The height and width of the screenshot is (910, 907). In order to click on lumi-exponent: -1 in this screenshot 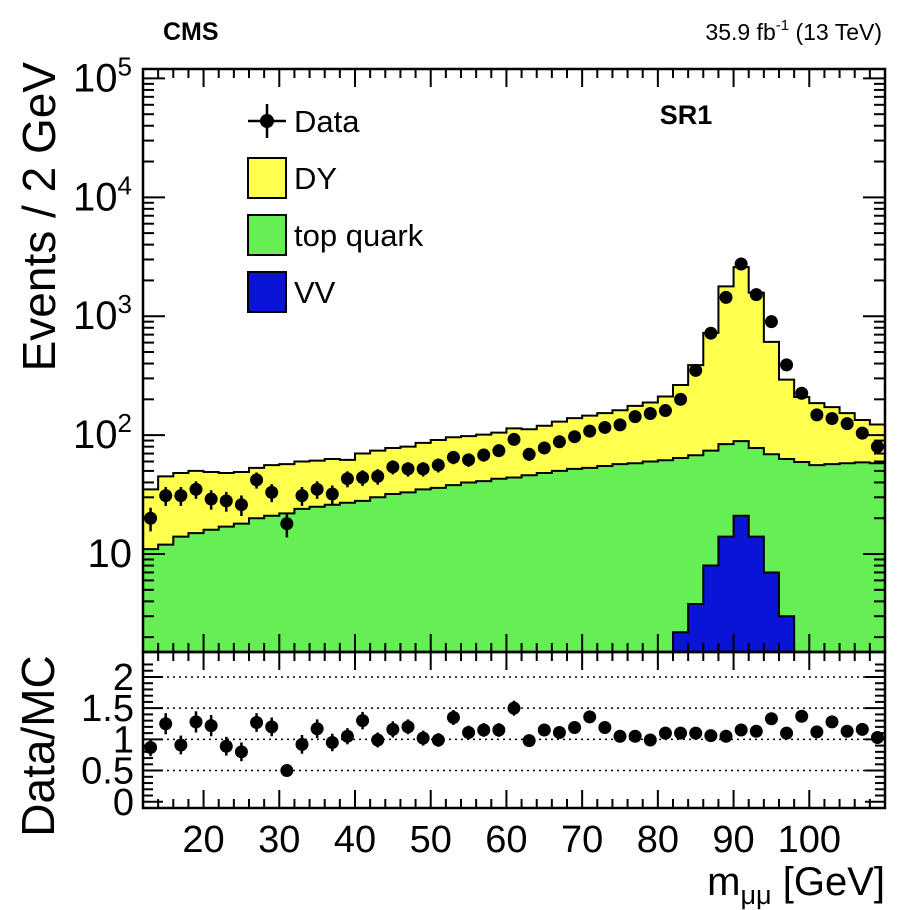, I will do `click(782, 25)`.